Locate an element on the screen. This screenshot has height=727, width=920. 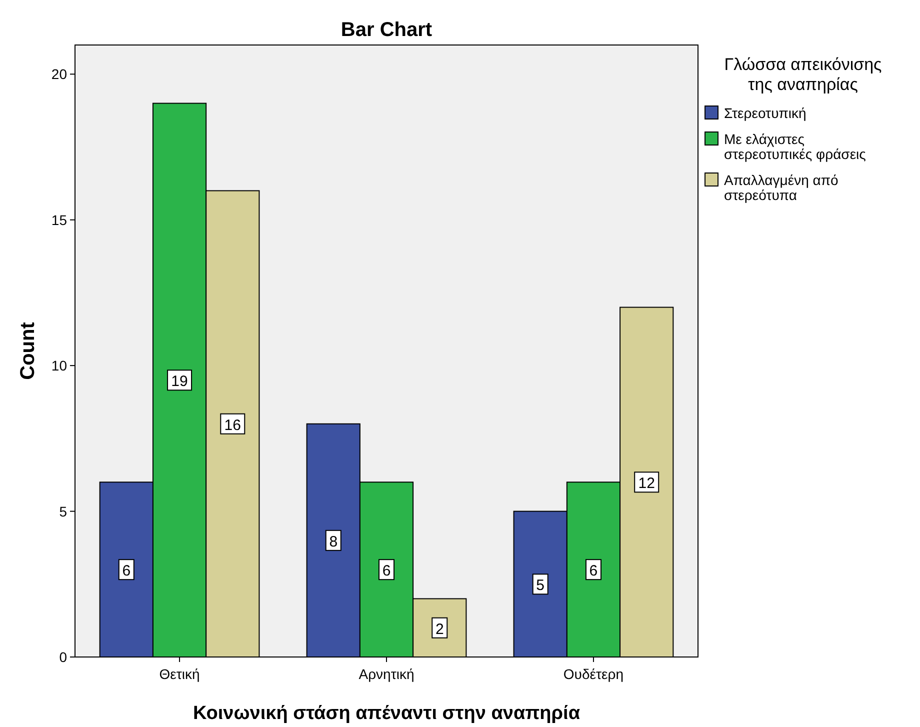
data-label: 8 is located at coordinates (333, 541).